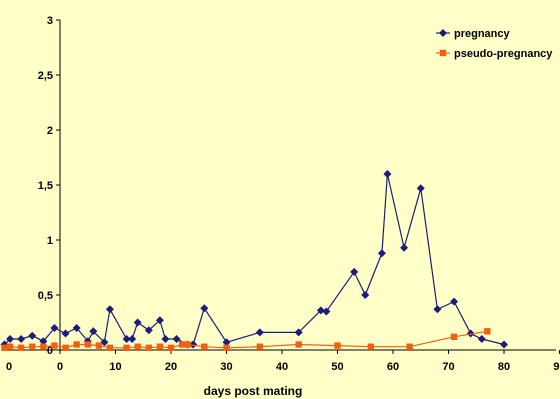 Image resolution: width=560 pixels, height=399 pixels. I want to click on x-axis-title: days post mating, so click(253, 391).